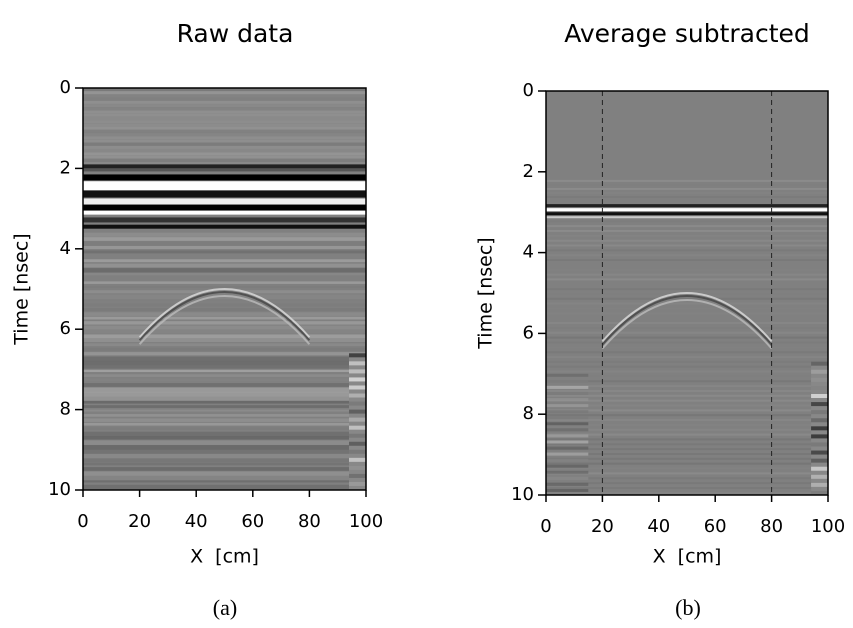 The width and height of the screenshot is (853, 628). Describe the element at coordinates (65, 328) in the screenshot. I see `y-tick-label: 6` at that location.